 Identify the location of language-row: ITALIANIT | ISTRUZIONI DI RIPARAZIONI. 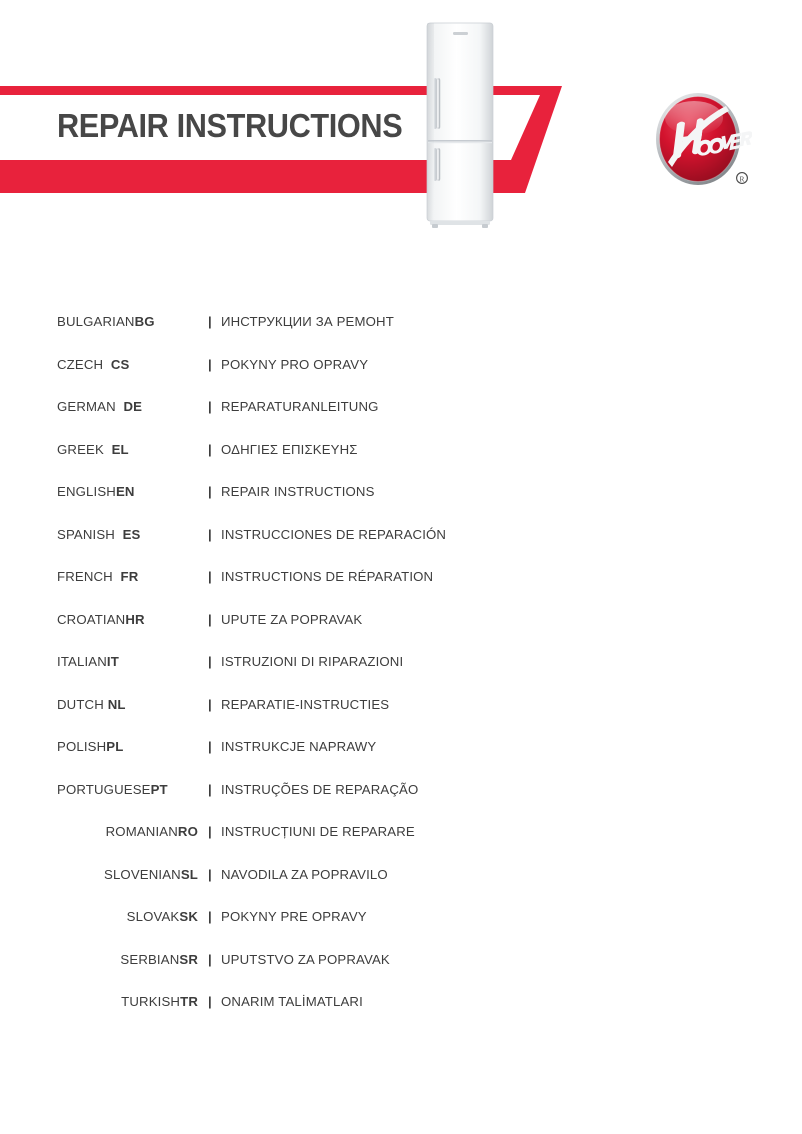
(401, 666).